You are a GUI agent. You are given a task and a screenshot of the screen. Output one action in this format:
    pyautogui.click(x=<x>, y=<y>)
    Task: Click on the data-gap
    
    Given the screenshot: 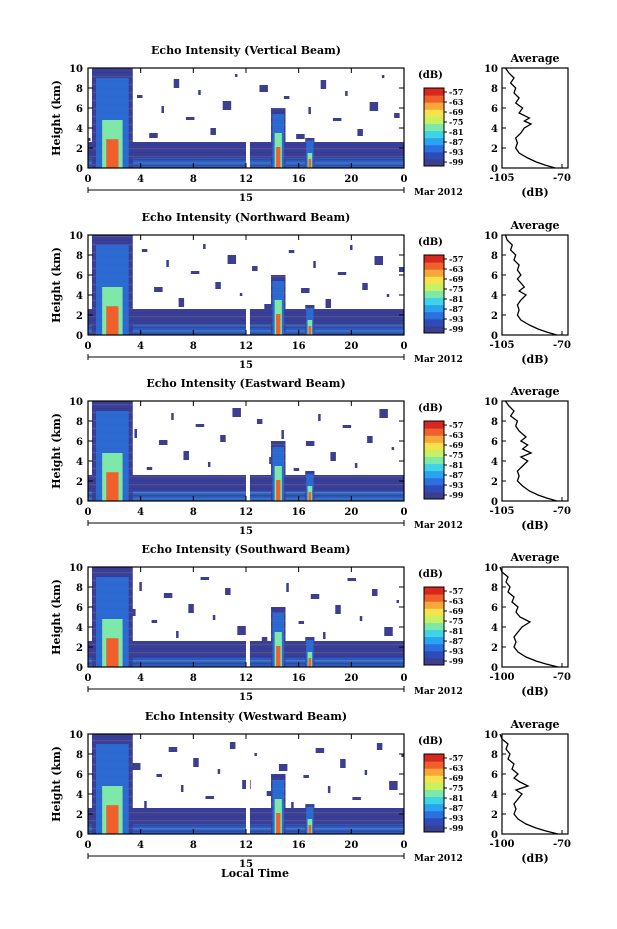 What is the action you would take?
    pyautogui.click(x=248, y=451)
    